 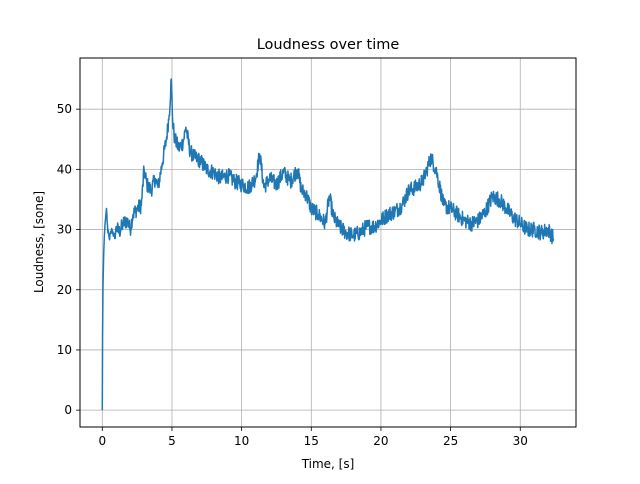 What do you see at coordinates (64, 290) in the screenshot?
I see `y-tick-label: 20` at bounding box center [64, 290].